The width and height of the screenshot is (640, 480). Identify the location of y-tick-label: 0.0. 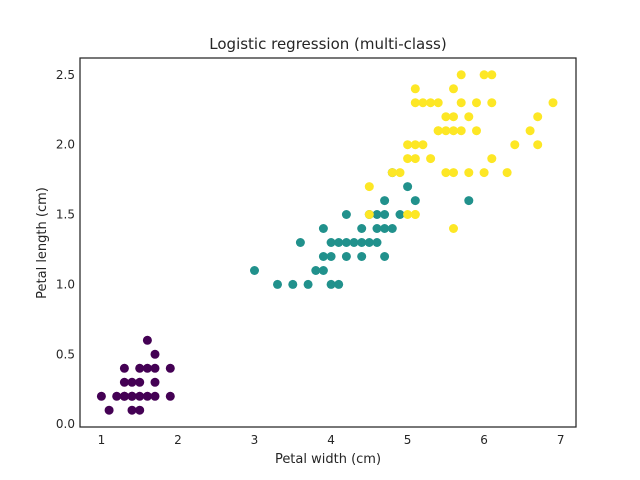
(65, 424).